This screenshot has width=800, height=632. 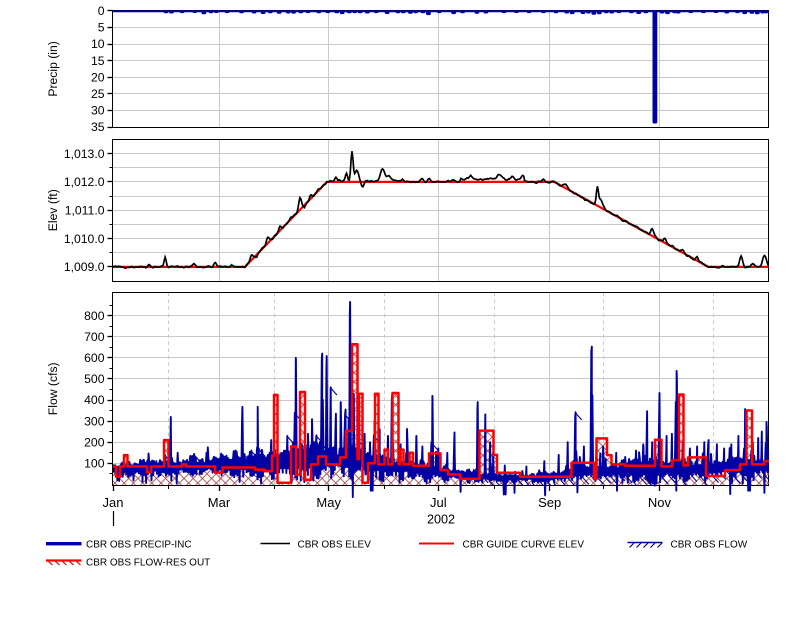 What do you see at coordinates (94, 337) in the screenshot?
I see `svg-text: 700` at bounding box center [94, 337].